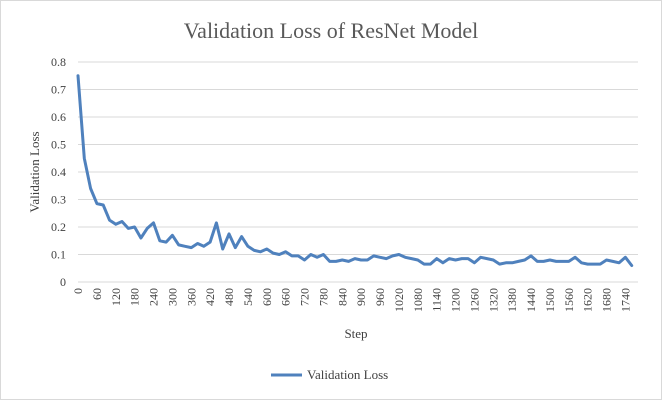 This screenshot has width=662, height=400. What do you see at coordinates (347, 374) in the screenshot?
I see `legend-label: Validation Loss` at bounding box center [347, 374].